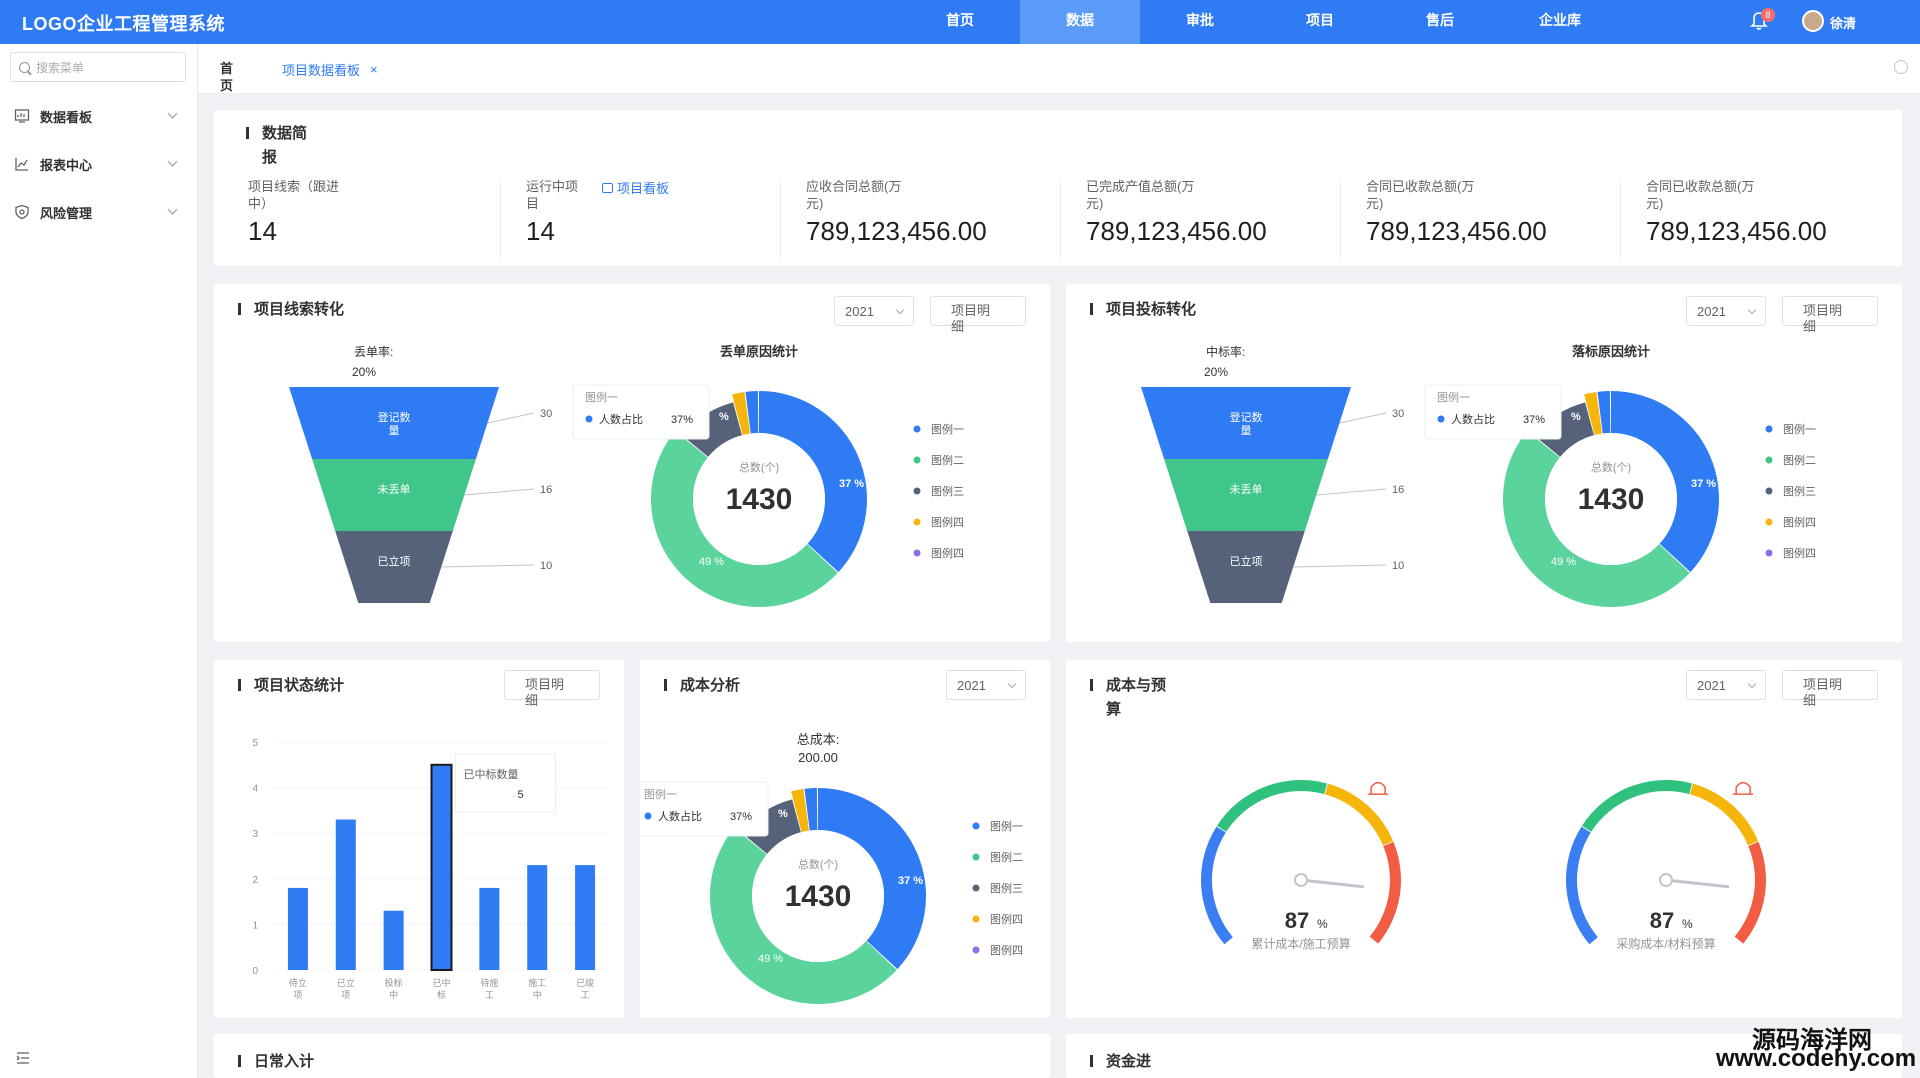 This screenshot has height=1078, width=1920. Describe the element at coordinates (1340, 220) in the screenshot. I see `divider` at that location.